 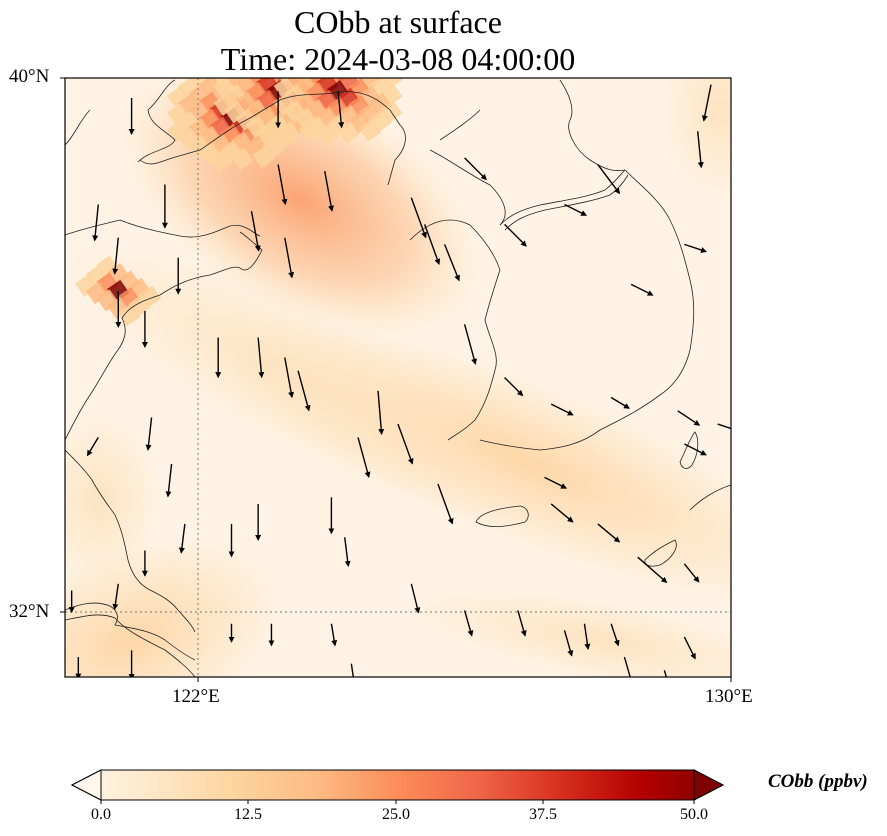 I want to click on field-cells, so click(x=239, y=182).